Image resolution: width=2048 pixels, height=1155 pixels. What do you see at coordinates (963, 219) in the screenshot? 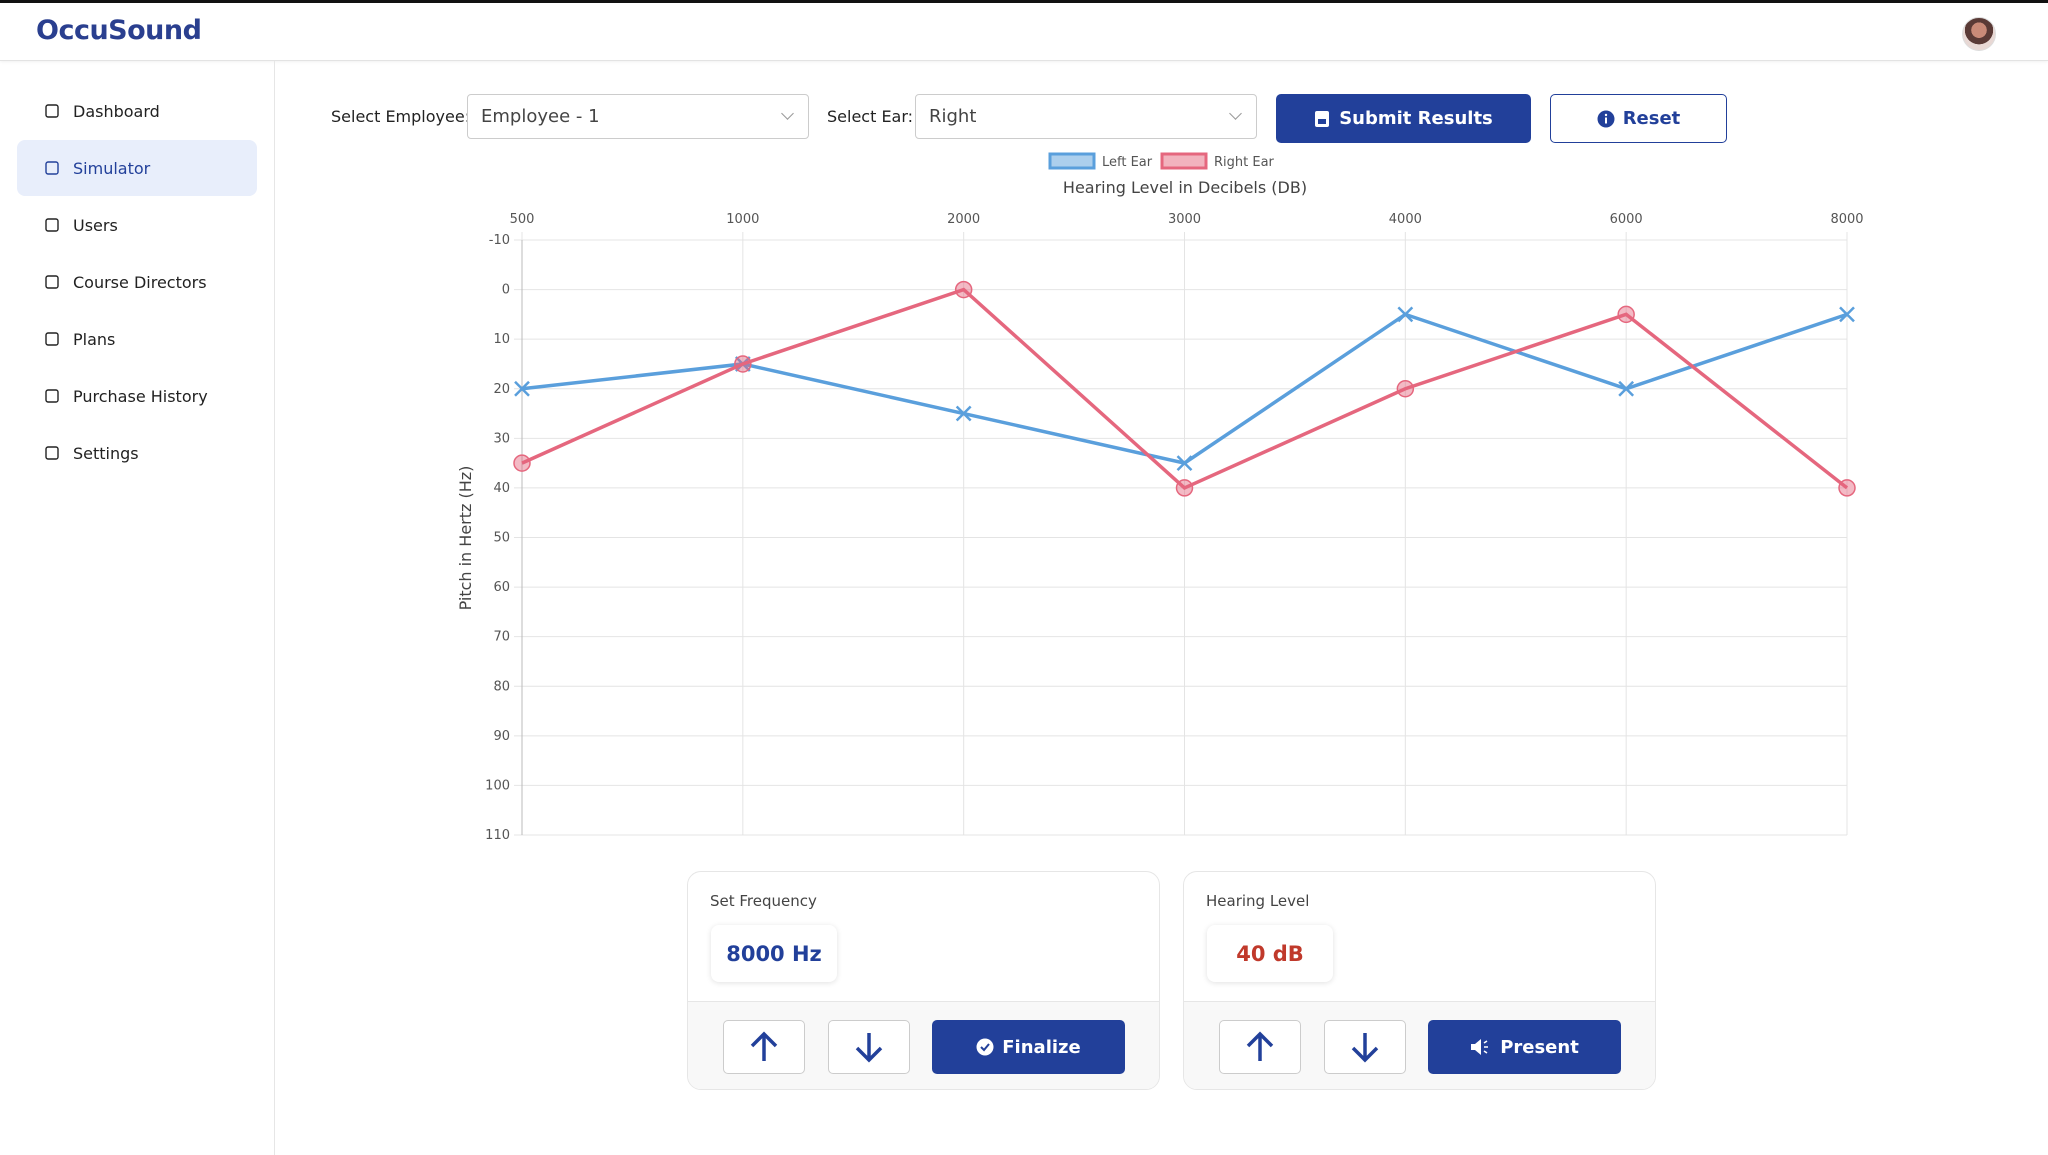
I see `x-tick-label: 2000` at bounding box center [963, 219].